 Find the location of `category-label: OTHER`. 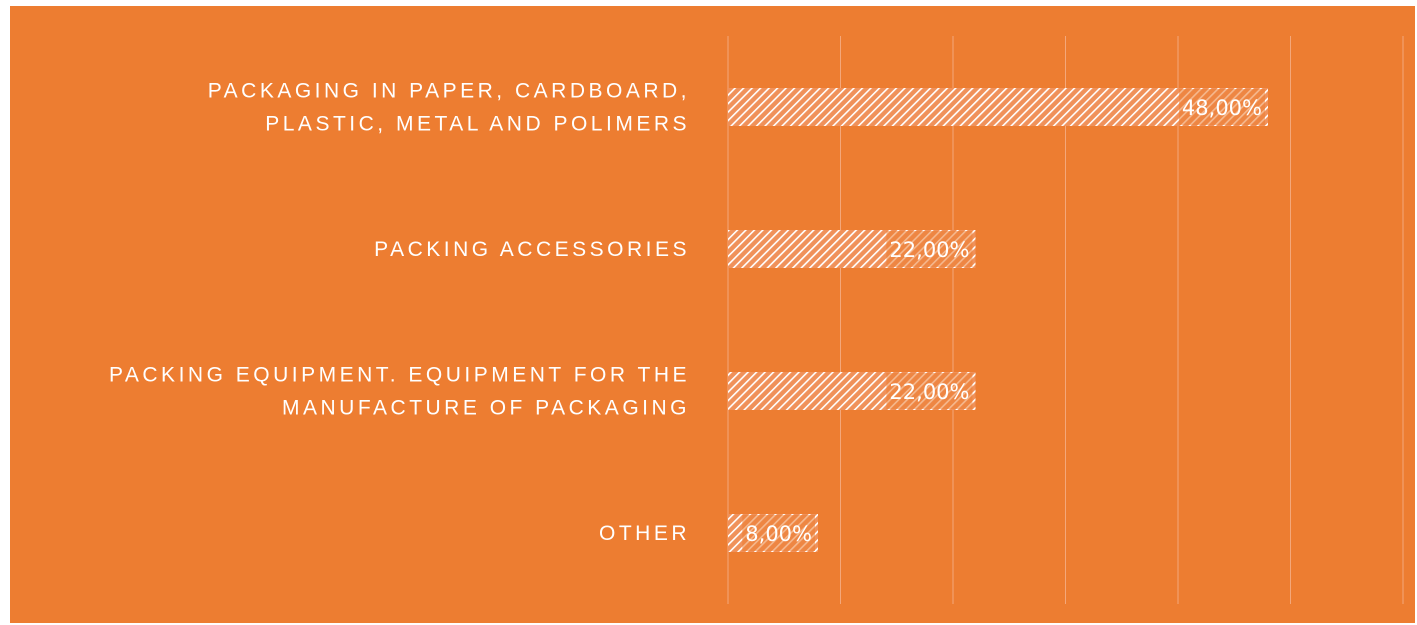

category-label: OTHER is located at coordinates (644, 533).